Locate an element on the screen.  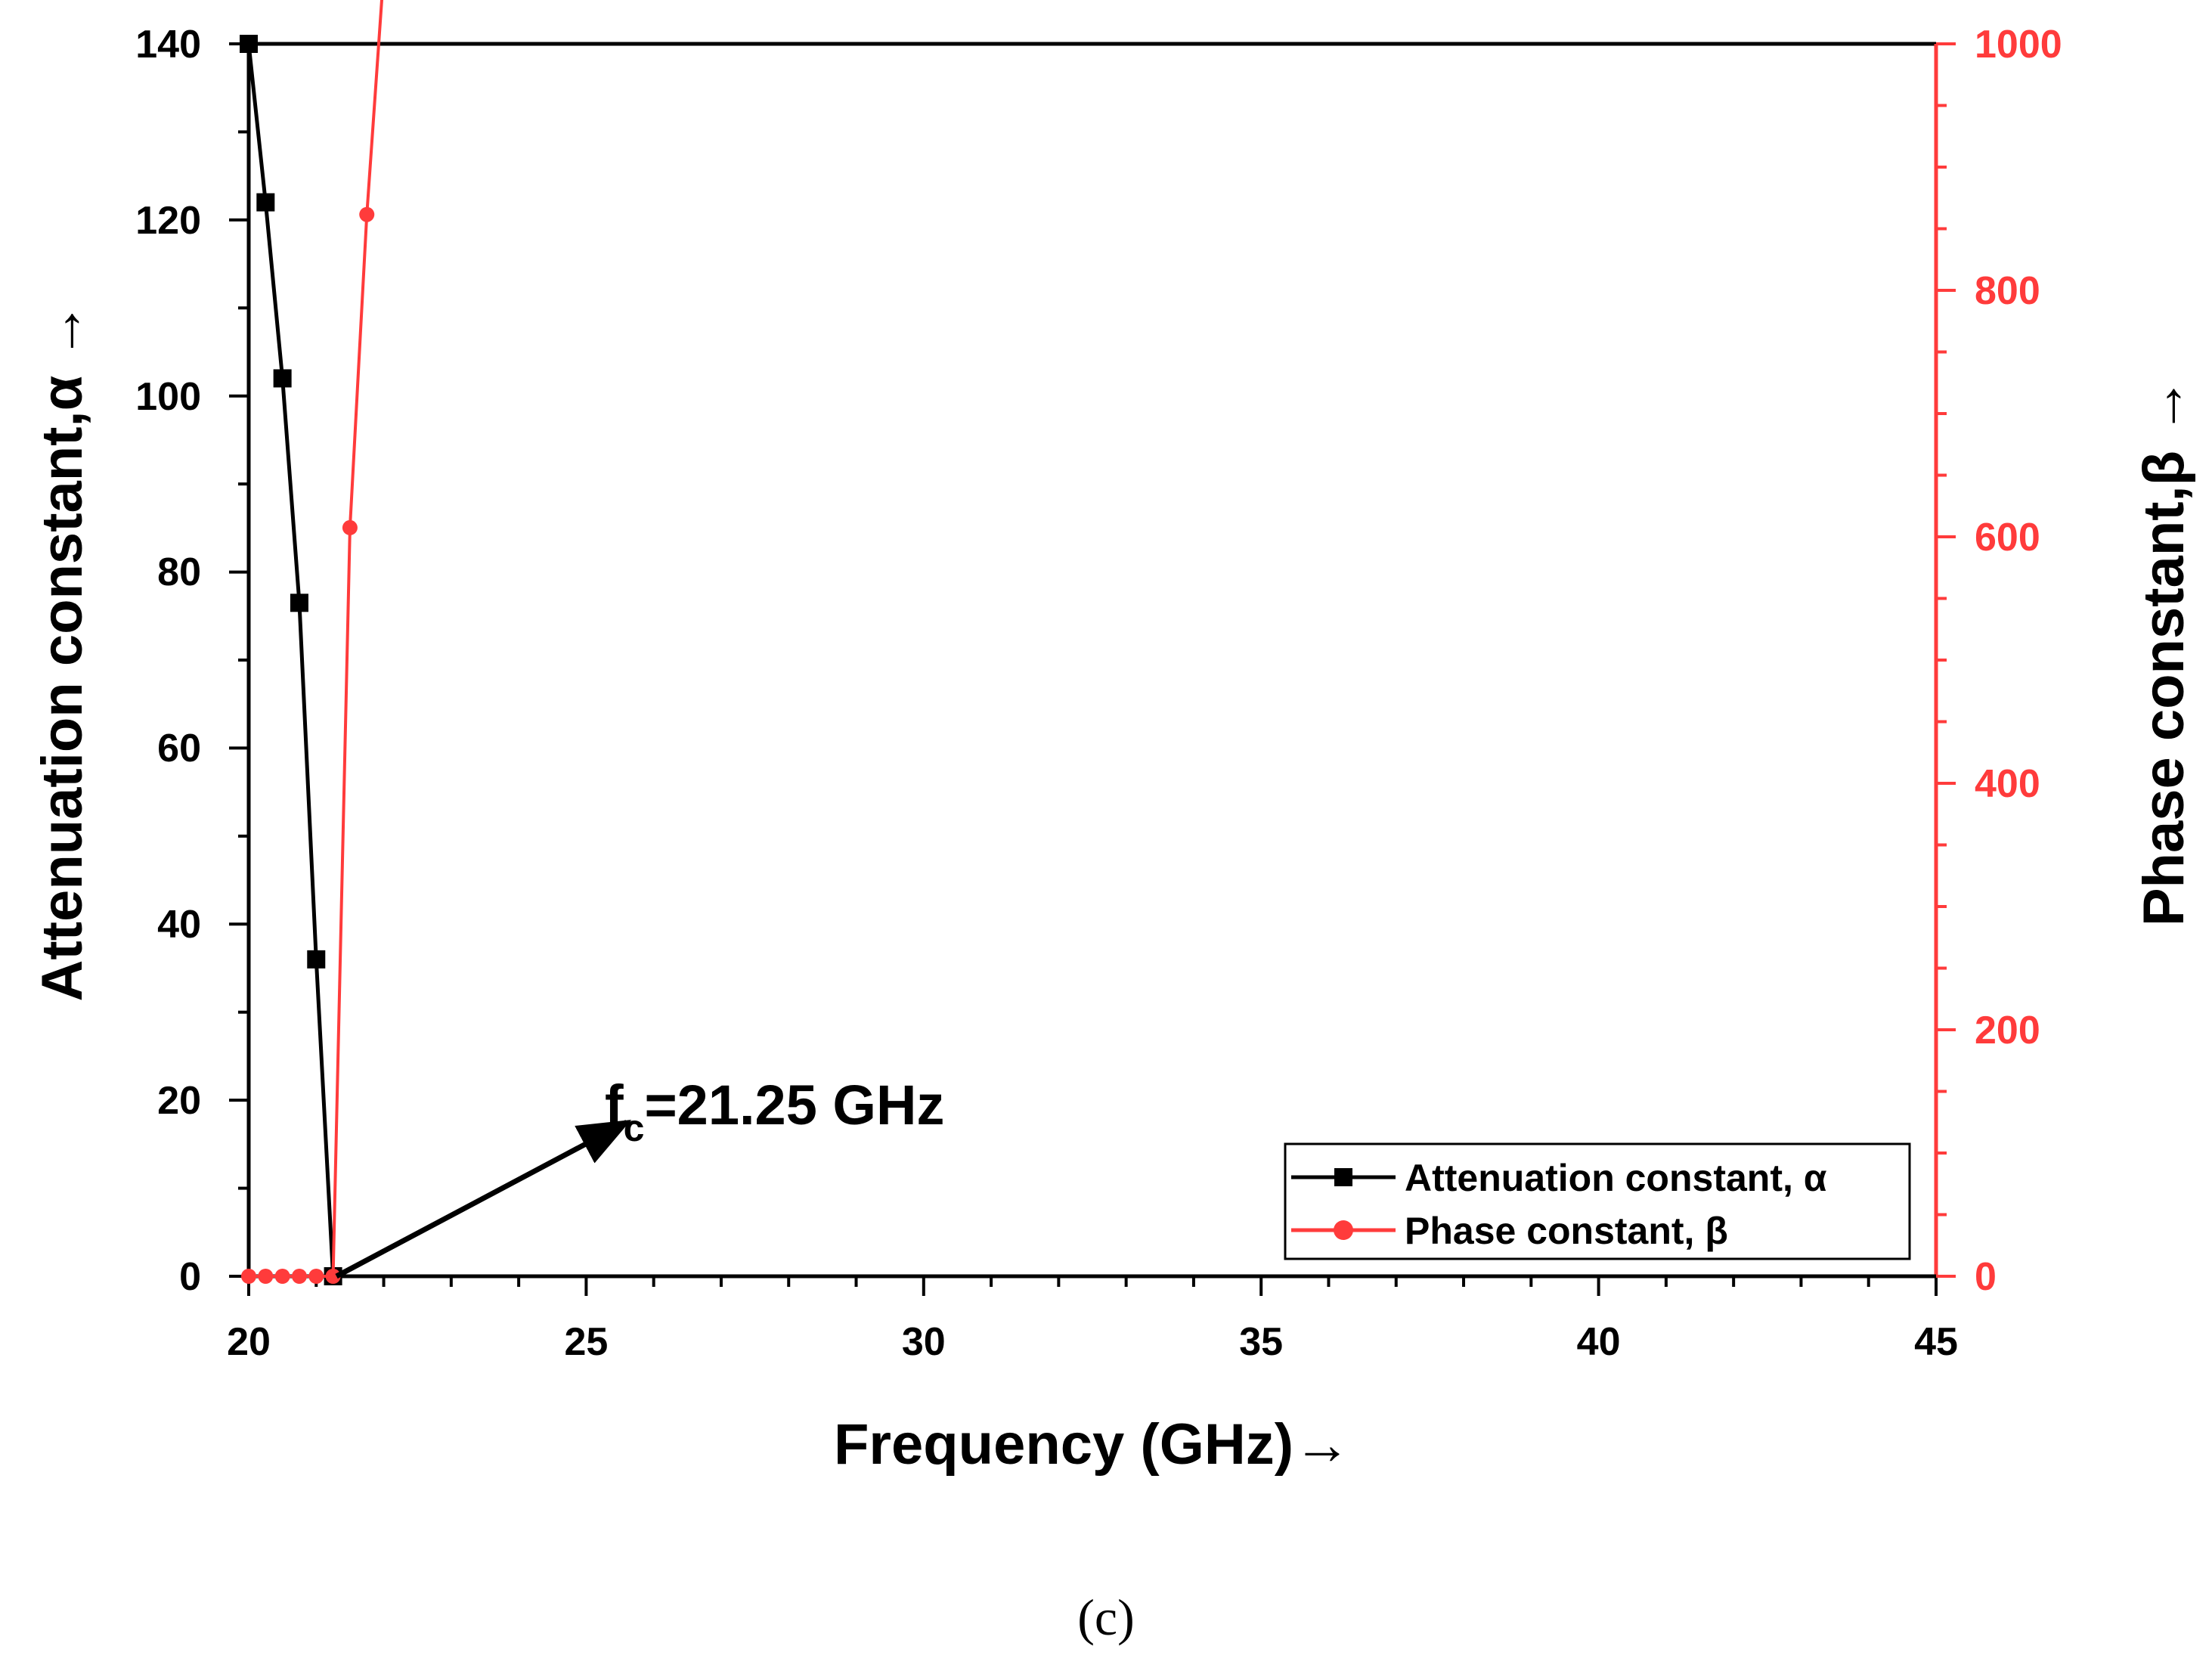
right-y-tick-labels: 0 200 400 600 800 1000 is located at coordinates (2018, 661).